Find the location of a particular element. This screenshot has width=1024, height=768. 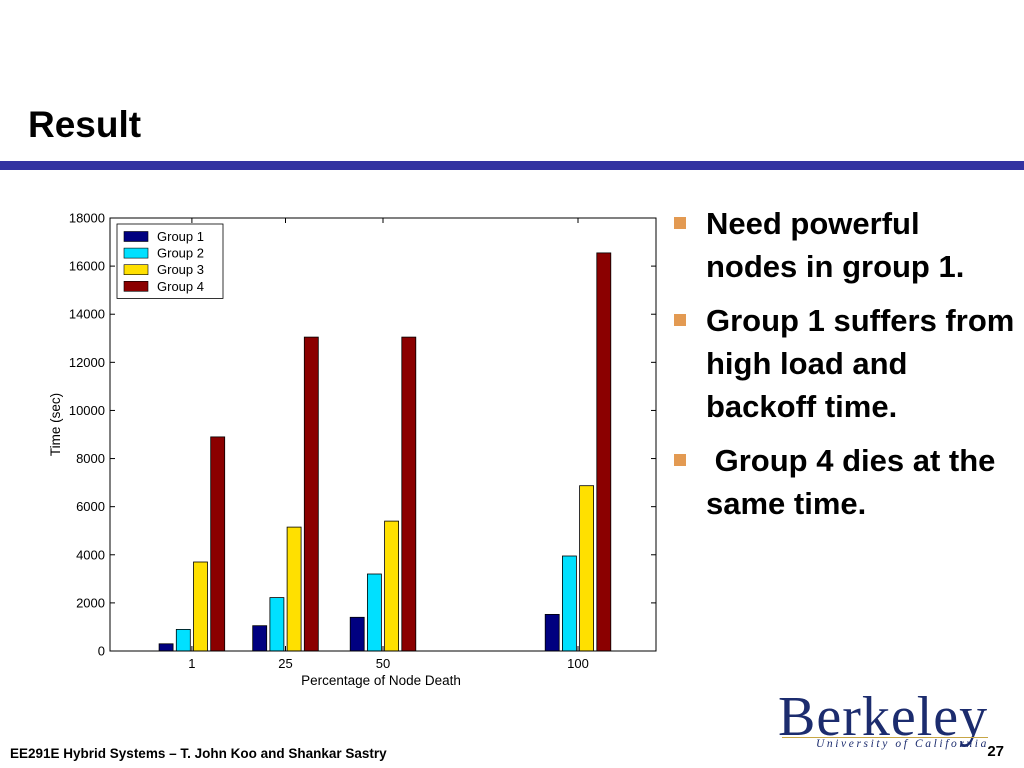

bullet-text: Group 4 dies at the same time. is located at coordinates (855, 482).